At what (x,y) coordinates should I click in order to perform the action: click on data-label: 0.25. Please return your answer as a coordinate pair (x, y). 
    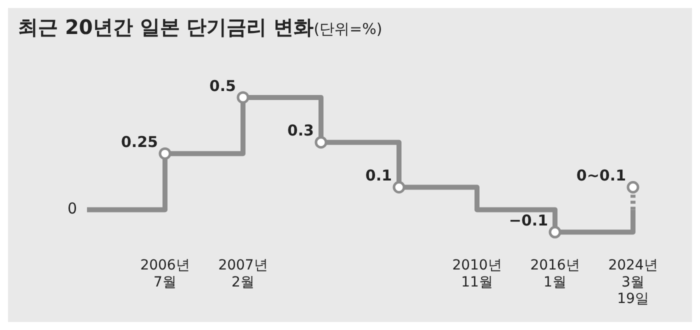
    Looking at the image, I should click on (139, 141).